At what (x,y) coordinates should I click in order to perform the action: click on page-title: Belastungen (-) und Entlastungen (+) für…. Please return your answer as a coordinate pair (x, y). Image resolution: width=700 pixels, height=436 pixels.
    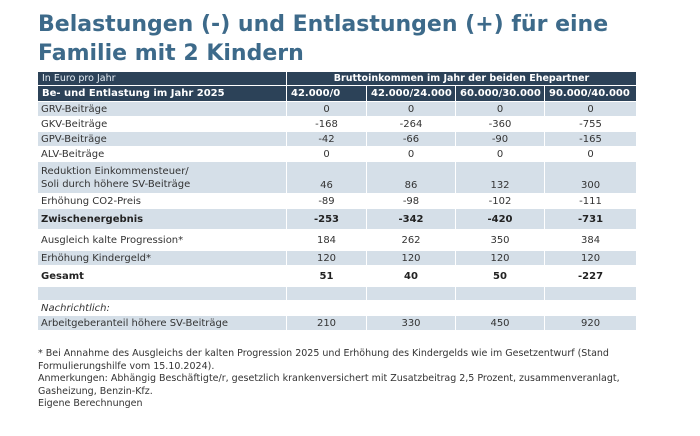
    Looking at the image, I should click on (323, 39).